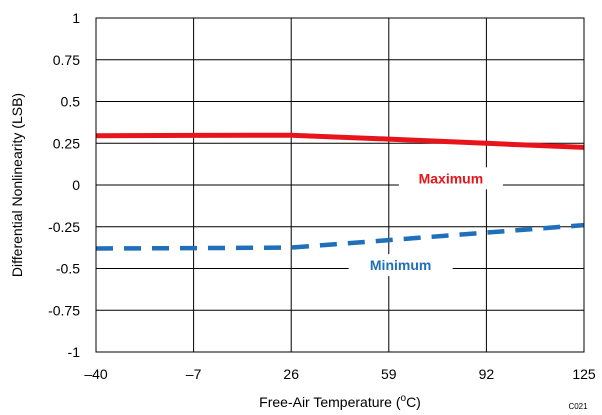 The width and height of the screenshot is (602, 415). What do you see at coordinates (66, 60) in the screenshot?
I see `y-tick-label: 0.75` at bounding box center [66, 60].